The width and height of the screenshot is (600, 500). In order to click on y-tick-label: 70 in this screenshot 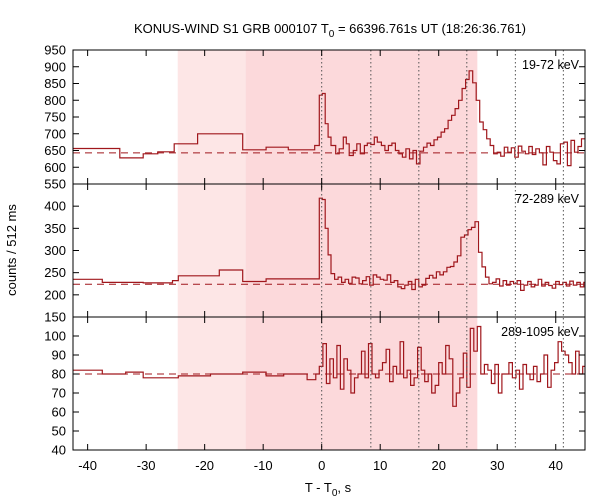, I will do `click(59, 393)`.